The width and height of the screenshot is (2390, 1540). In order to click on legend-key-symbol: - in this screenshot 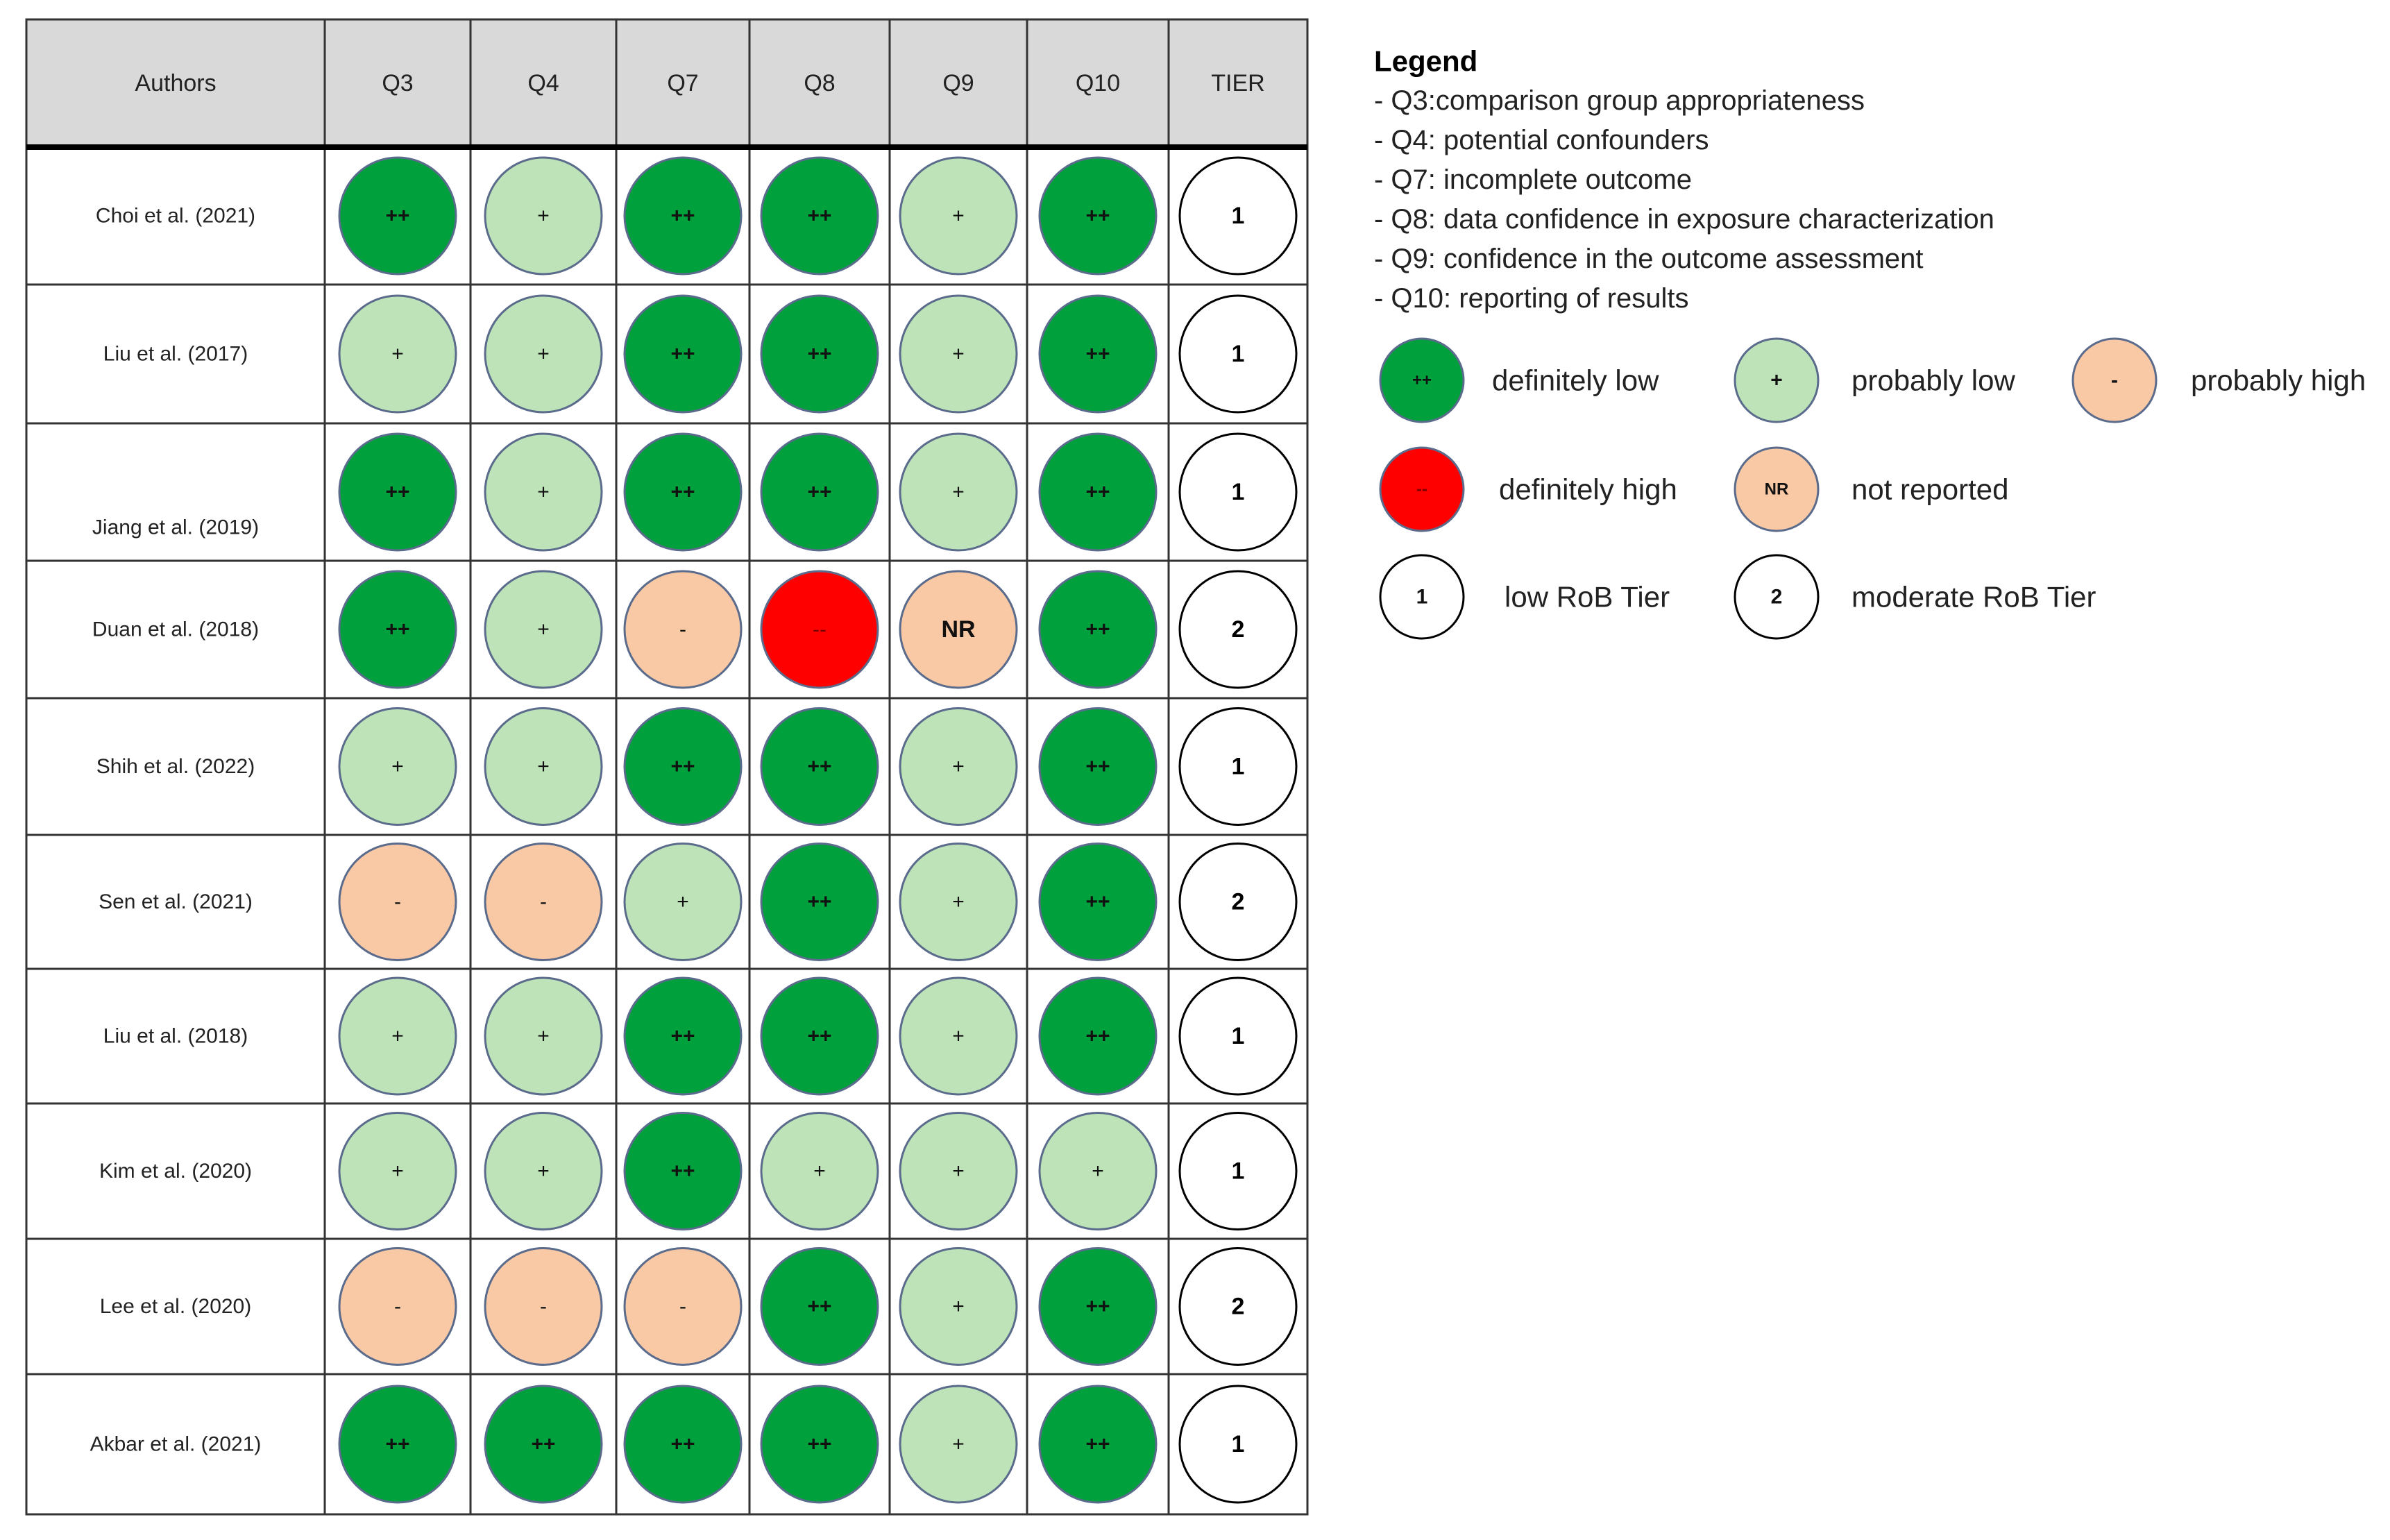, I will do `click(2114, 380)`.